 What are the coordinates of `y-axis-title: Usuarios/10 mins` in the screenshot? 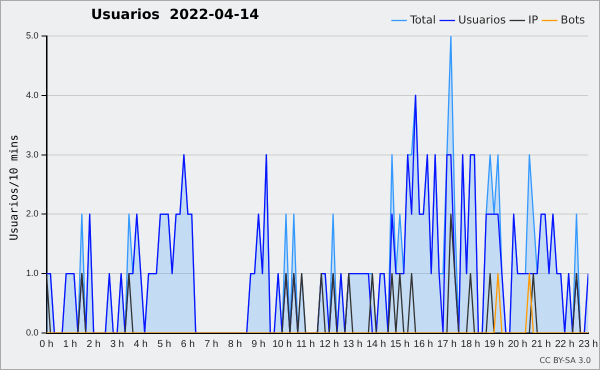 It's located at (14, 188).